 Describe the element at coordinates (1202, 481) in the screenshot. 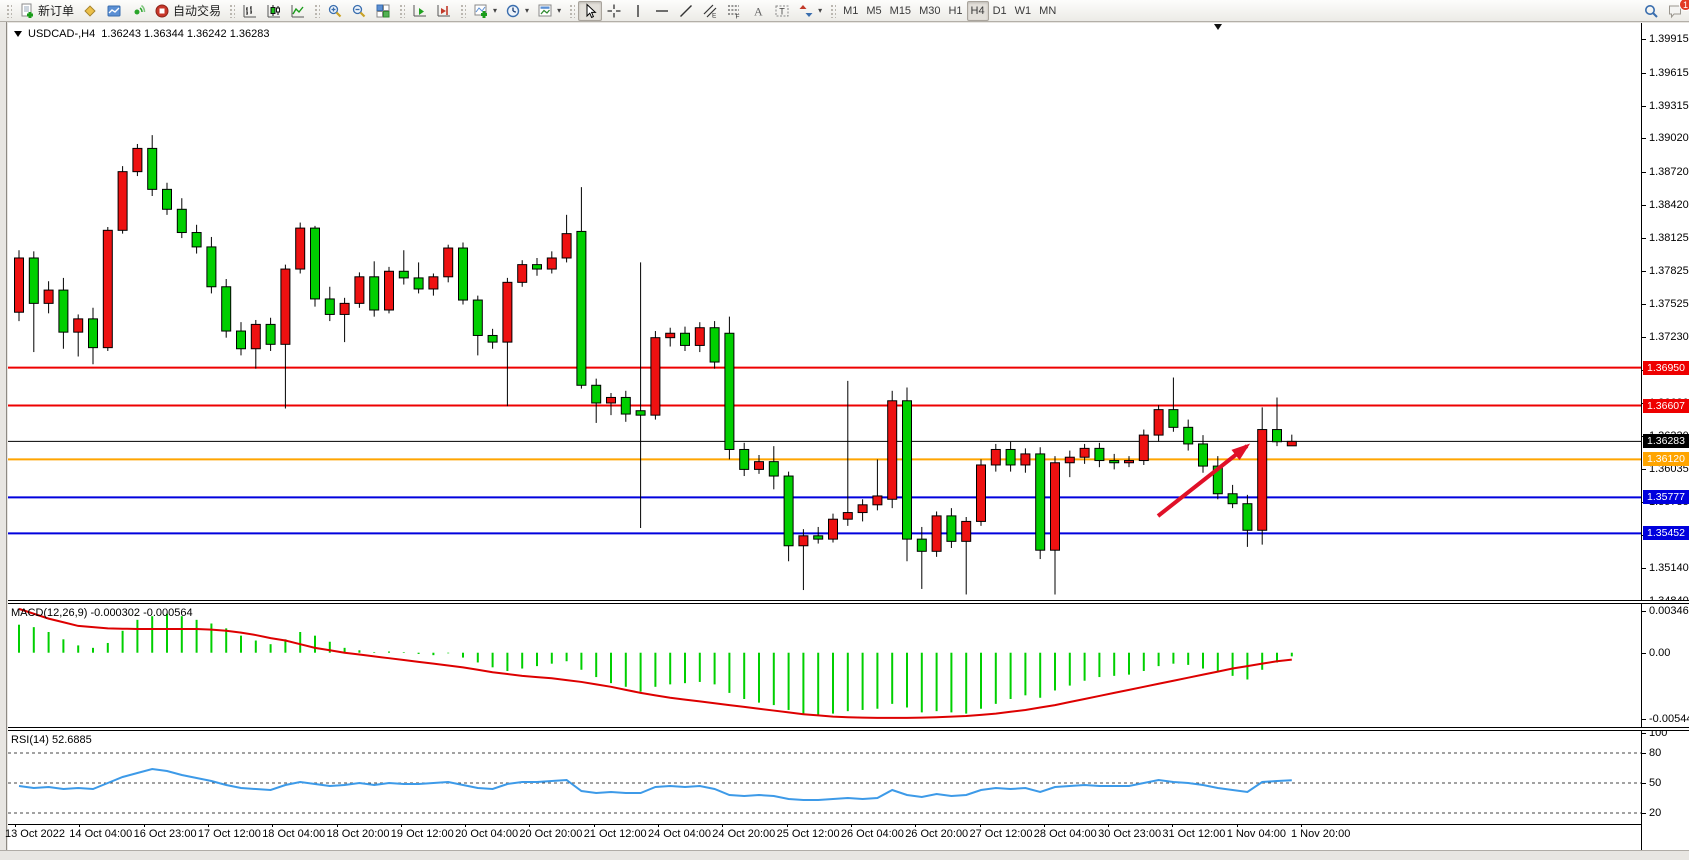

I see `trend-arrow-annotation` at that location.